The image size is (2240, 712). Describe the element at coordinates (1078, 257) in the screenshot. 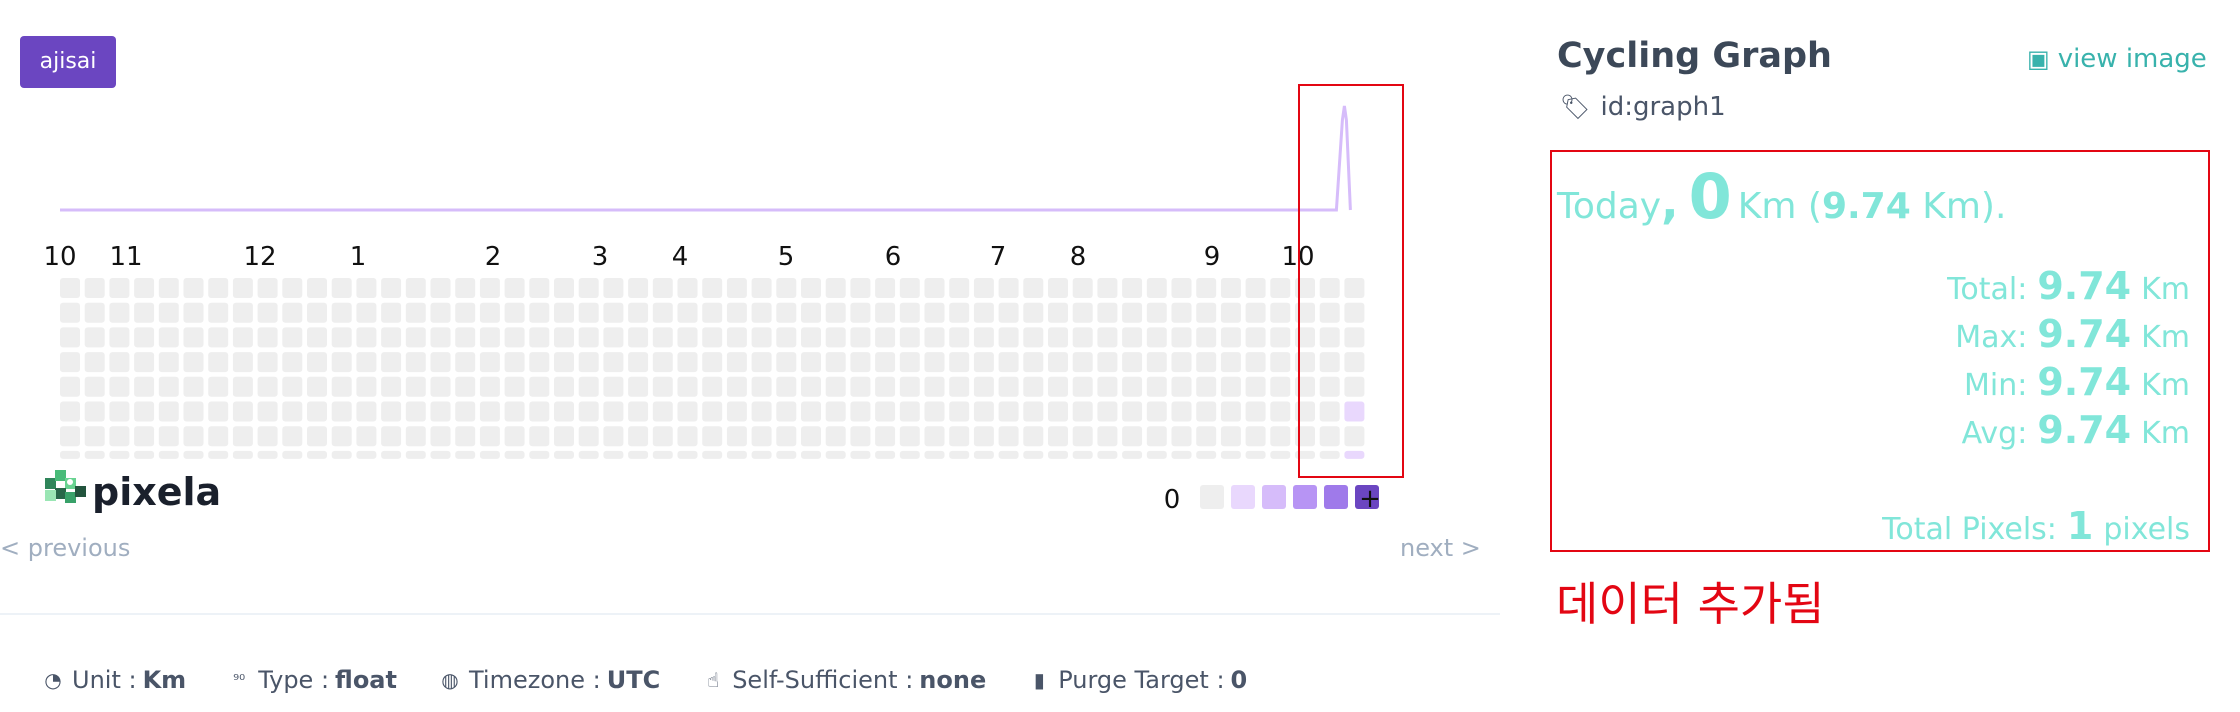

I see `month-label: 8` at that location.